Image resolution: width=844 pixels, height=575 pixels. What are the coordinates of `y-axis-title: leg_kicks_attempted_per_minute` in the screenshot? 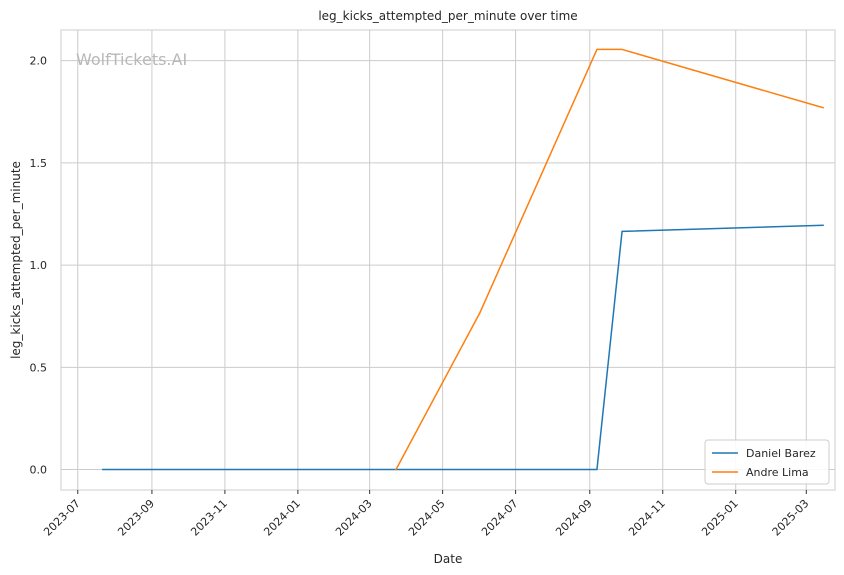 It's located at (16, 260).